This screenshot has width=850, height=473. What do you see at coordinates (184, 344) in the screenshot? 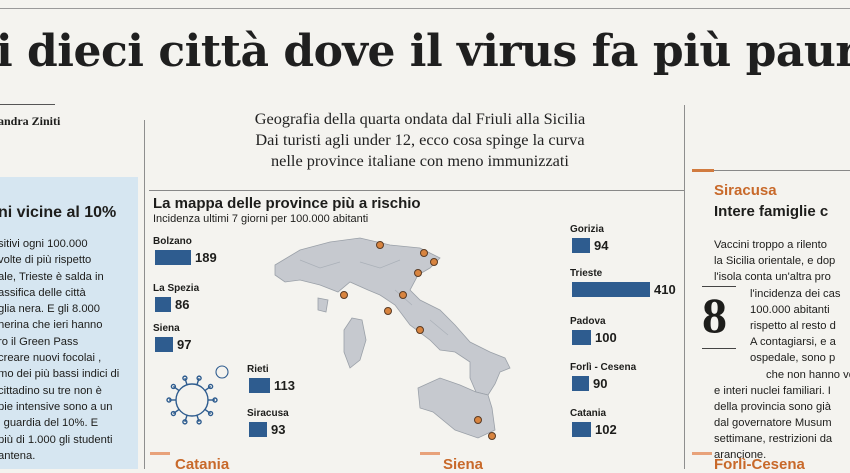
I see `bar-value-siena: 97` at bounding box center [184, 344].